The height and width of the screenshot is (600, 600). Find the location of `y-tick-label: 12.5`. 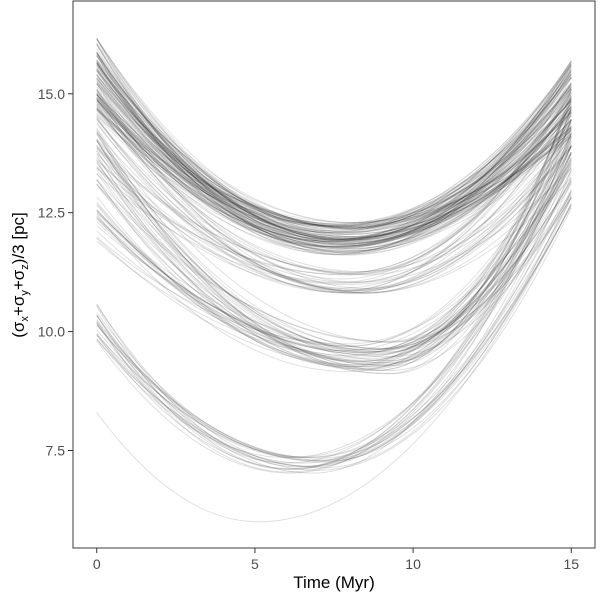

y-tick-label: 12.5 is located at coordinates (51, 213).